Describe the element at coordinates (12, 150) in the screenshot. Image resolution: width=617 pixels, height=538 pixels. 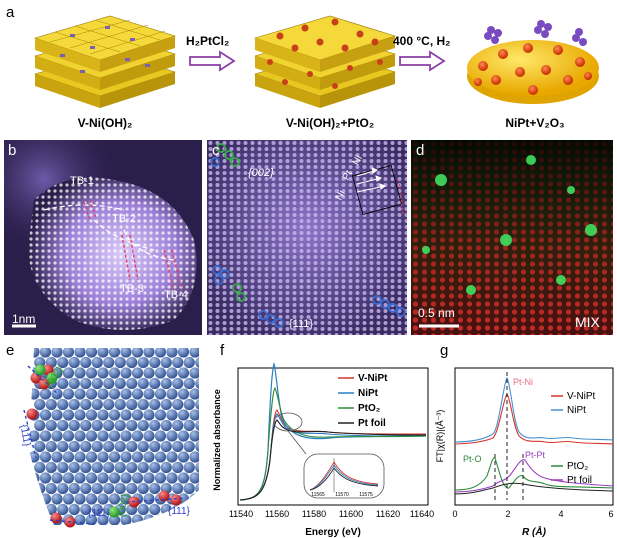
I see `panel-b-label: b` at that location.